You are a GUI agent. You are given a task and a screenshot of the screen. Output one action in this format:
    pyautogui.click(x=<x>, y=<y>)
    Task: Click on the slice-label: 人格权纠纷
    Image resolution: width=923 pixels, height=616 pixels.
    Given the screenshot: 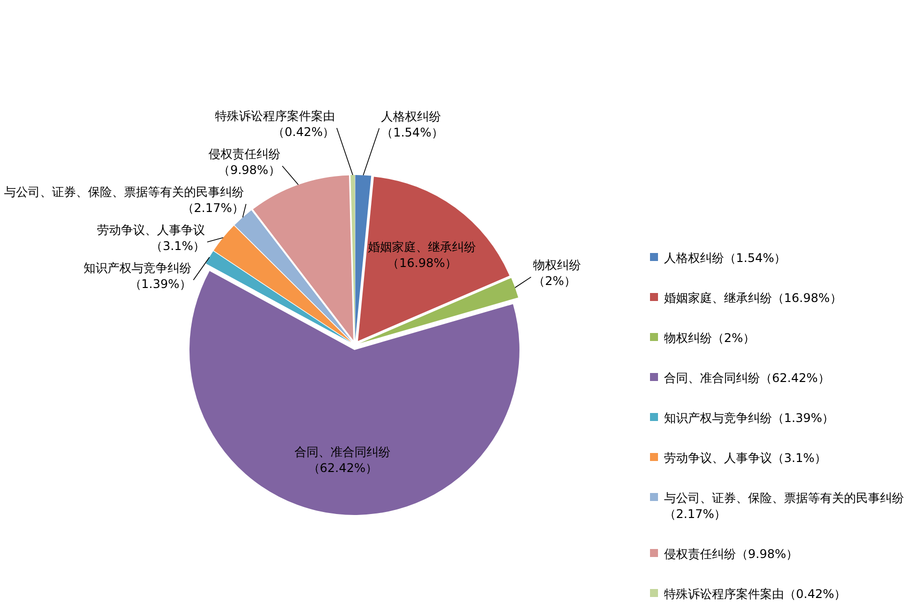 What is the action you would take?
    pyautogui.click(x=411, y=116)
    